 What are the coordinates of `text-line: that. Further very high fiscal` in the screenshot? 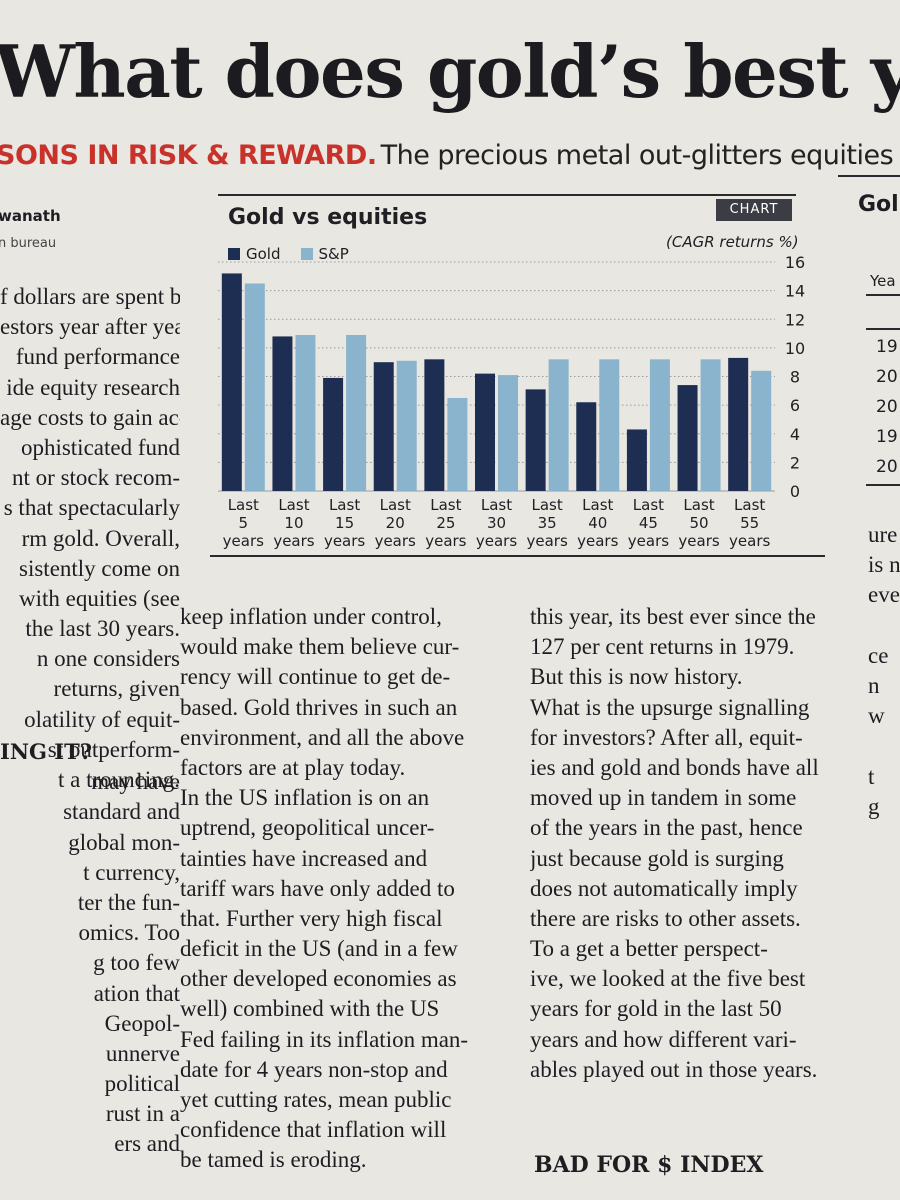 It's located at (311, 918).